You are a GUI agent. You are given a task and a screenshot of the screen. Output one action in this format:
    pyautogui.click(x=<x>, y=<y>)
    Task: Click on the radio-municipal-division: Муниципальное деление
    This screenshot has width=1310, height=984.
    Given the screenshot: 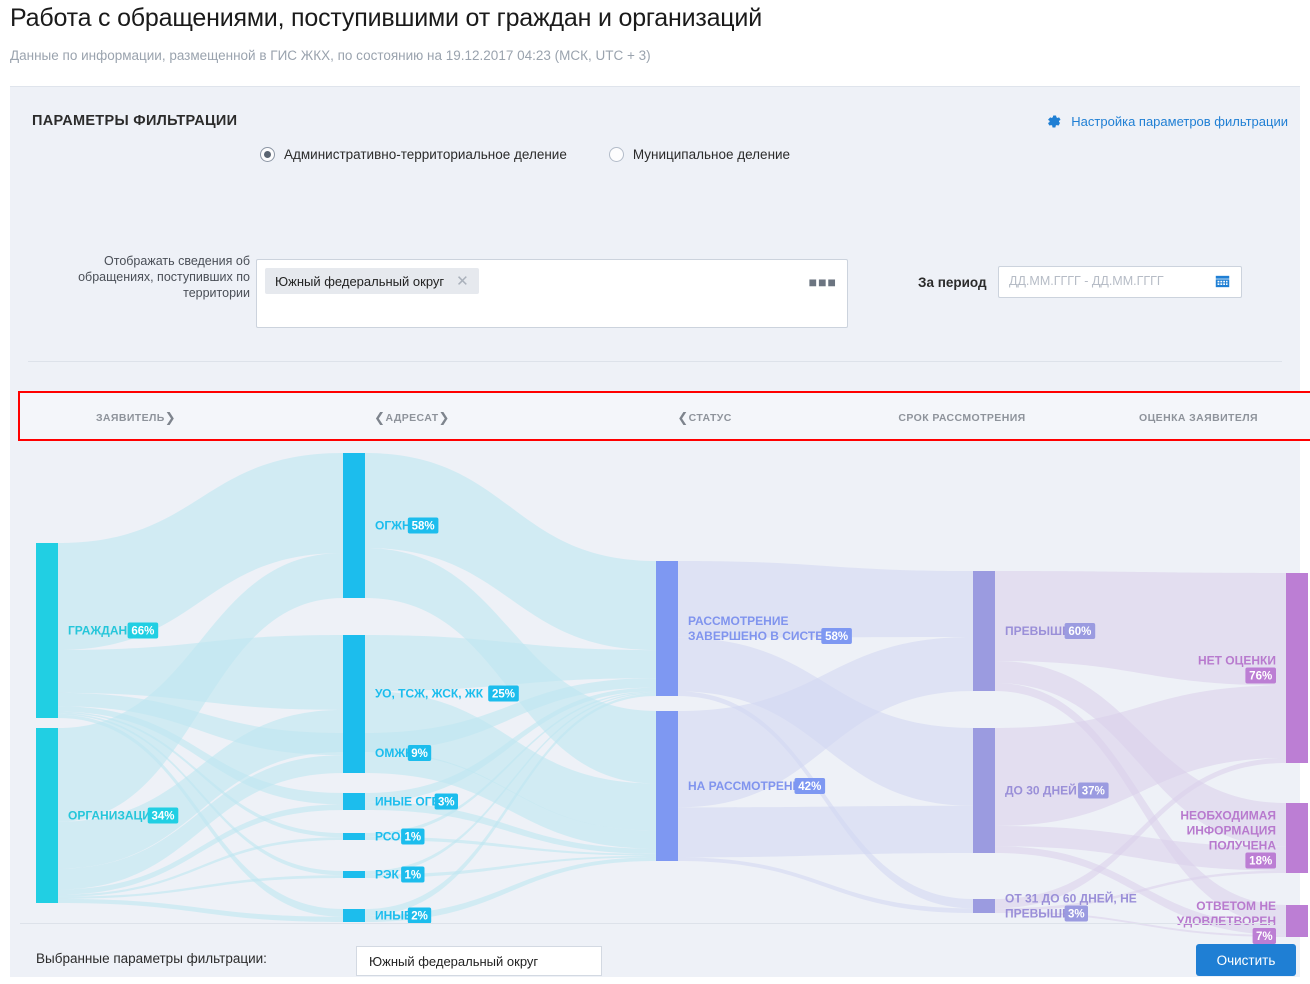 What is the action you would take?
    pyautogui.click(x=699, y=154)
    